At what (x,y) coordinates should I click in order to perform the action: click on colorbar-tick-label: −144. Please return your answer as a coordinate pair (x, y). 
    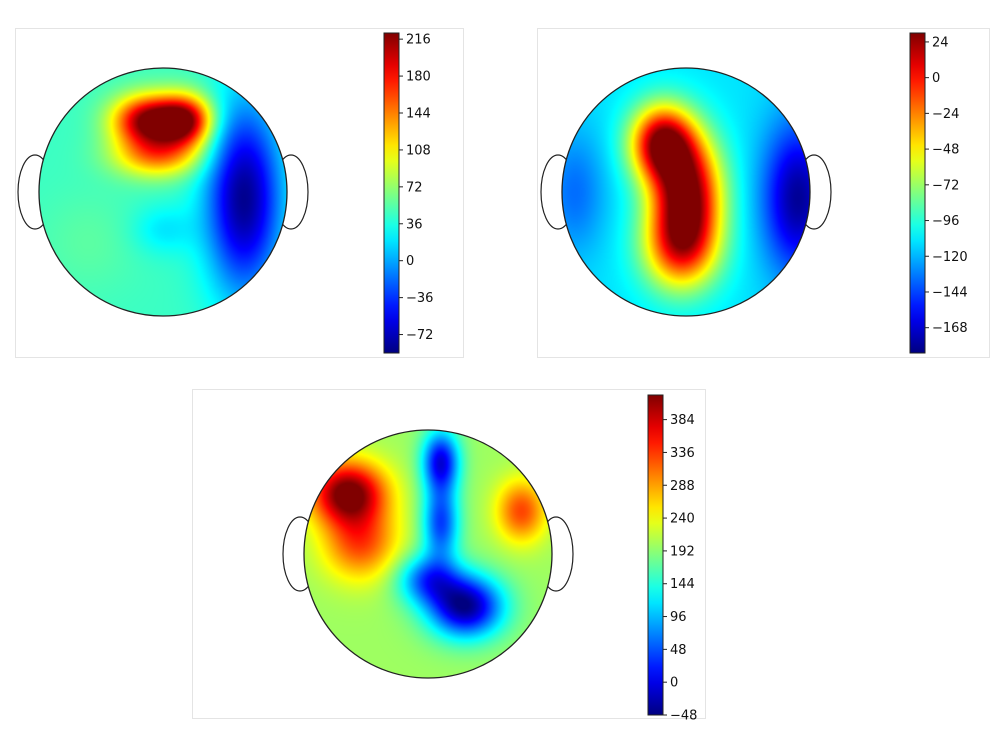
    Looking at the image, I should click on (950, 292).